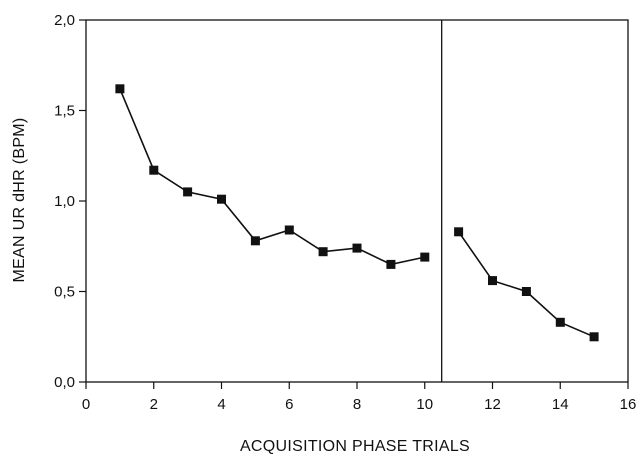 Image resolution: width=636 pixels, height=458 pixels. What do you see at coordinates (424, 404) in the screenshot?
I see `x-tick-label: 10` at bounding box center [424, 404].